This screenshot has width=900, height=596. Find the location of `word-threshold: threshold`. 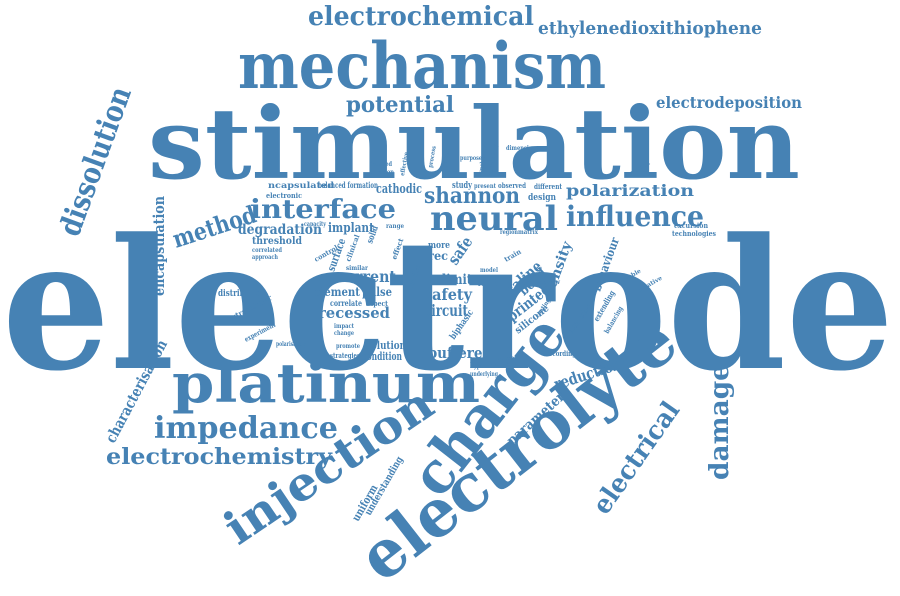

word-threshold: threshold is located at coordinates (277, 241).